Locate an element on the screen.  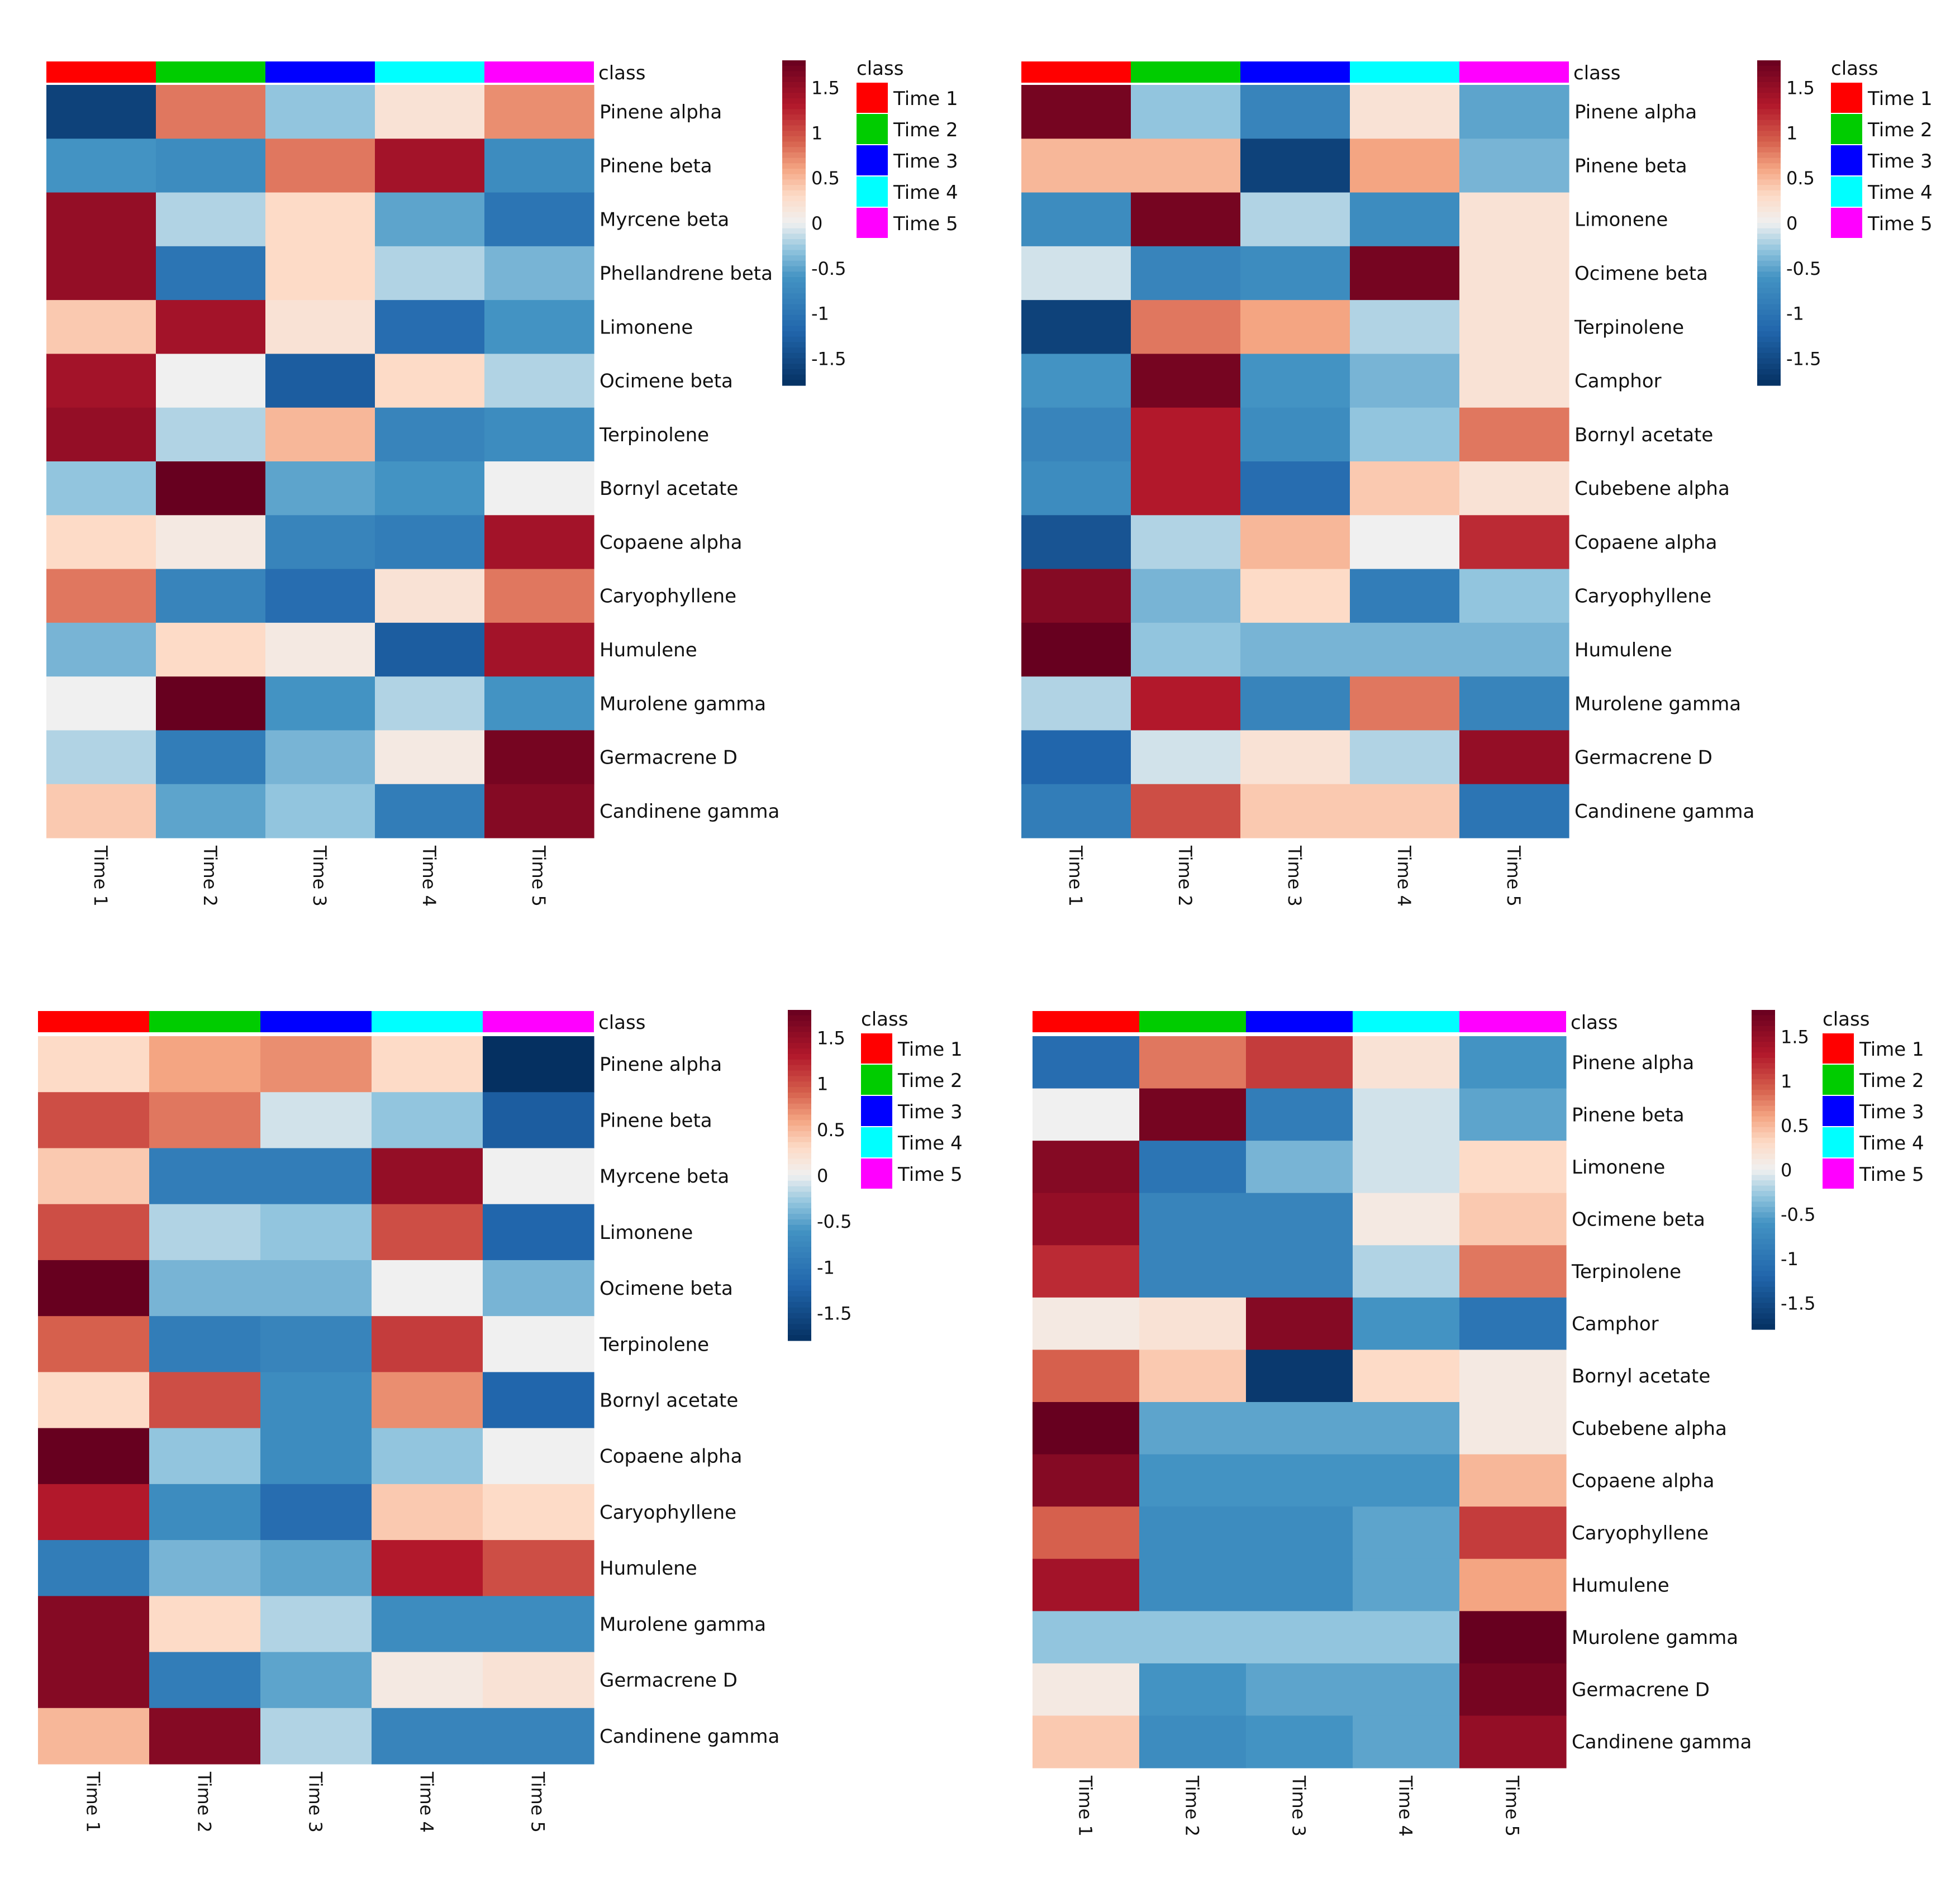
legend-label: Time 5 is located at coordinates (925, 224).